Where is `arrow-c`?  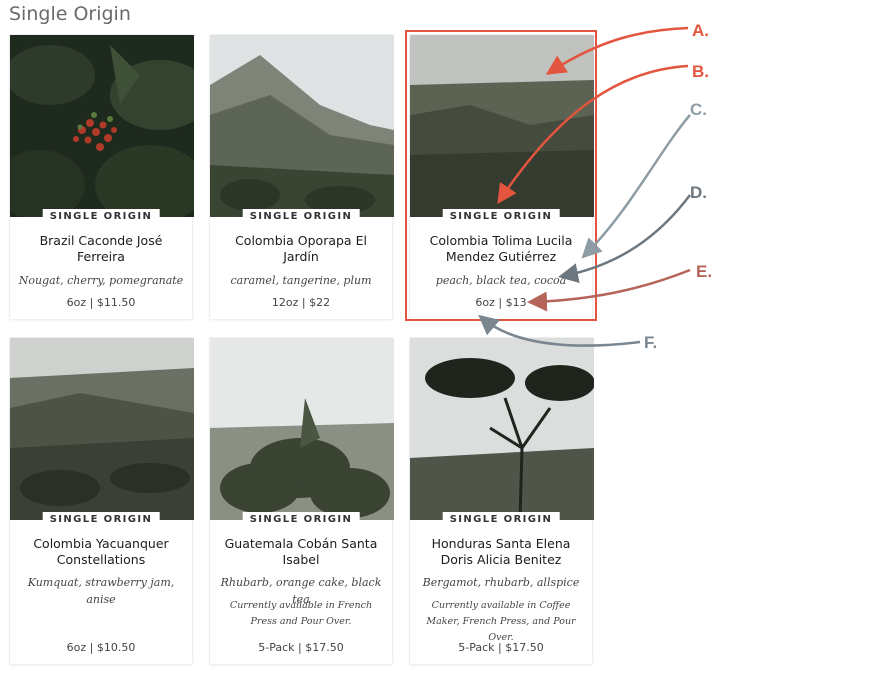
arrow-c is located at coordinates (636, 186).